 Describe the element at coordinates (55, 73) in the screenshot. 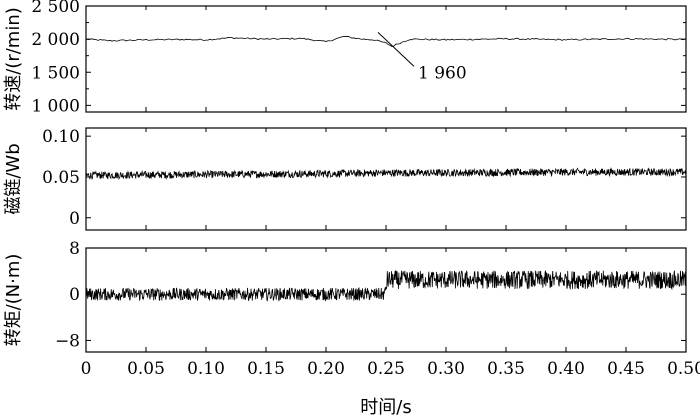

I see `y-tick-label: 1 500` at that location.